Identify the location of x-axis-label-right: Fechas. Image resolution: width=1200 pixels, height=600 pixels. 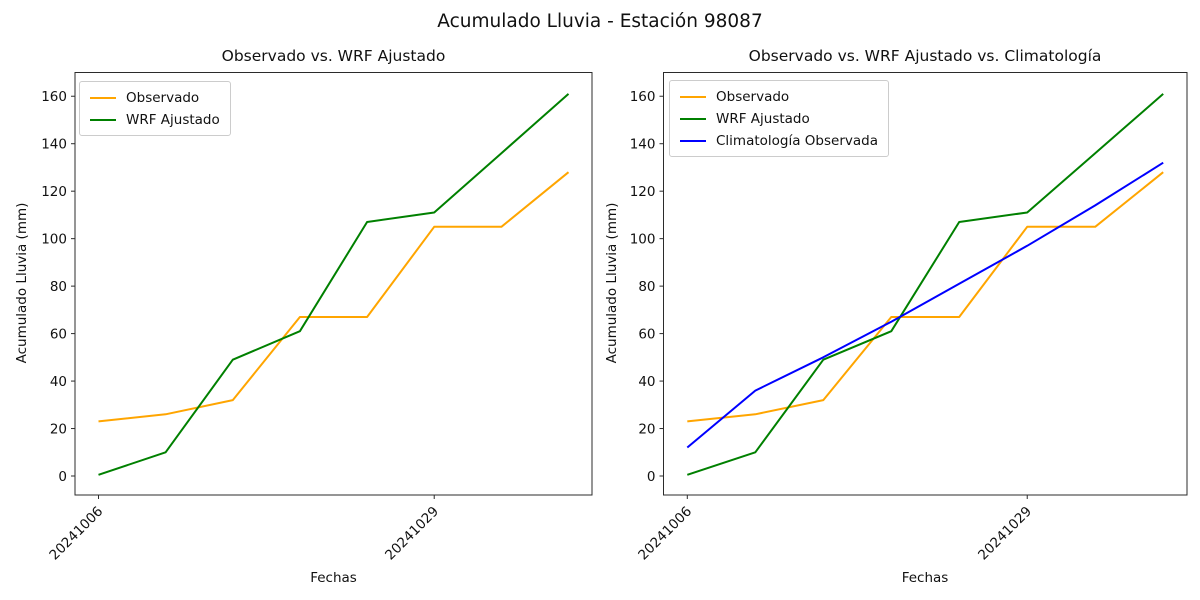
(925, 578).